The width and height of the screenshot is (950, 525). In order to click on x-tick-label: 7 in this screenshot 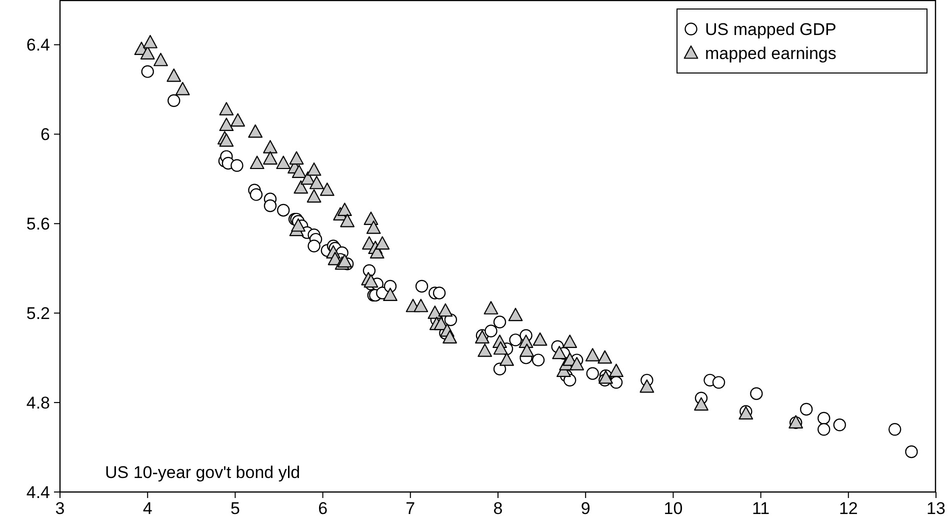, I will do `click(411, 508)`.